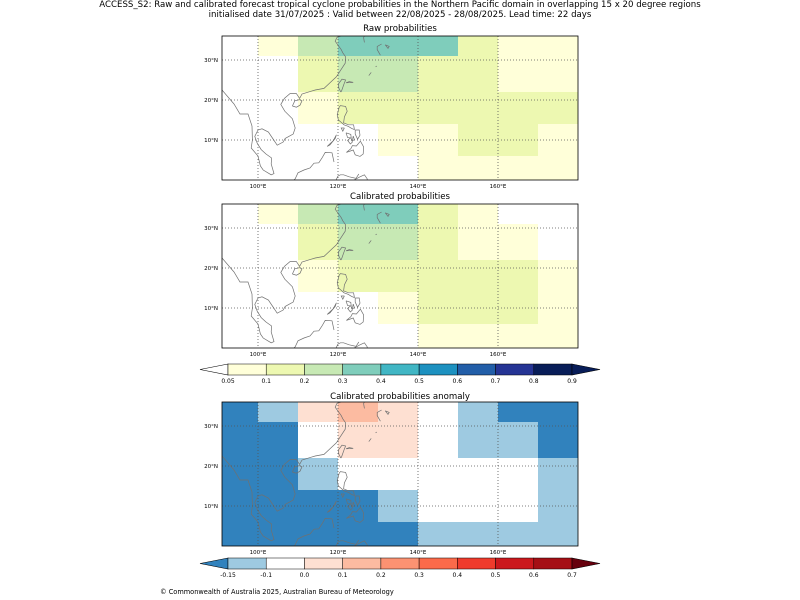 This screenshot has width=800, height=600. What do you see at coordinates (381, 381) in the screenshot?
I see `colorbar-tick-label: 0.4` at bounding box center [381, 381].